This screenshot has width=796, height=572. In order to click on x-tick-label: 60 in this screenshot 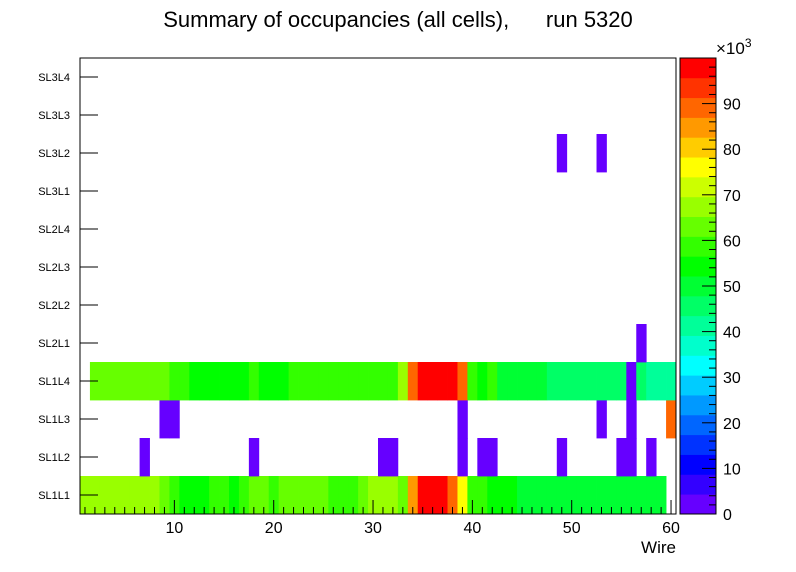, I will do `click(671, 528)`.